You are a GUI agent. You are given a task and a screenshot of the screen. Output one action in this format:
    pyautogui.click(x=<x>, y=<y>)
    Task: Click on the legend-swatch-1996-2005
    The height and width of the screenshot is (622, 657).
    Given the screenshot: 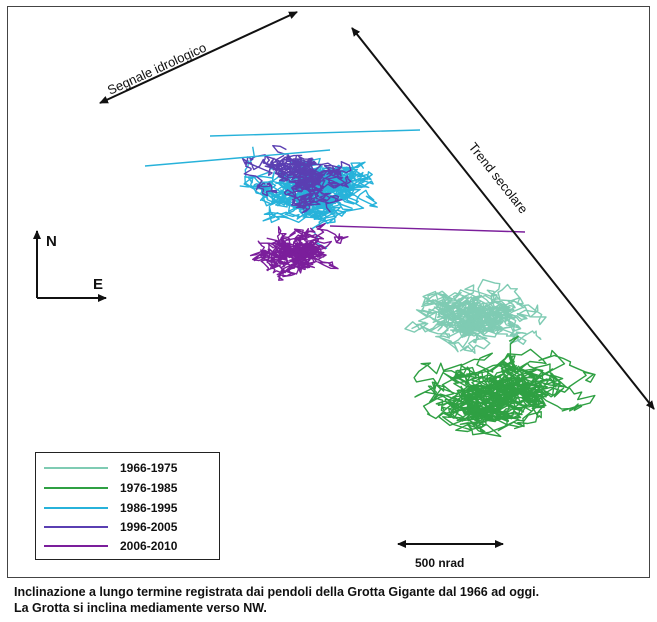 What is the action you would take?
    pyautogui.click(x=76, y=527)
    